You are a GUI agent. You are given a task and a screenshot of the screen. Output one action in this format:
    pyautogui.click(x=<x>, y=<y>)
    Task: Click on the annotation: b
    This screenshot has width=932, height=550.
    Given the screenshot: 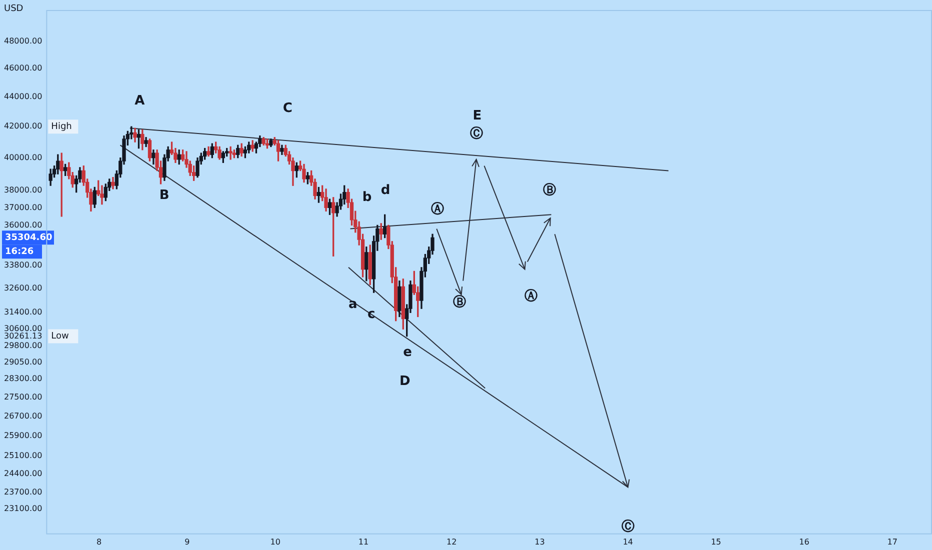 What is the action you would take?
    pyautogui.click(x=367, y=197)
    